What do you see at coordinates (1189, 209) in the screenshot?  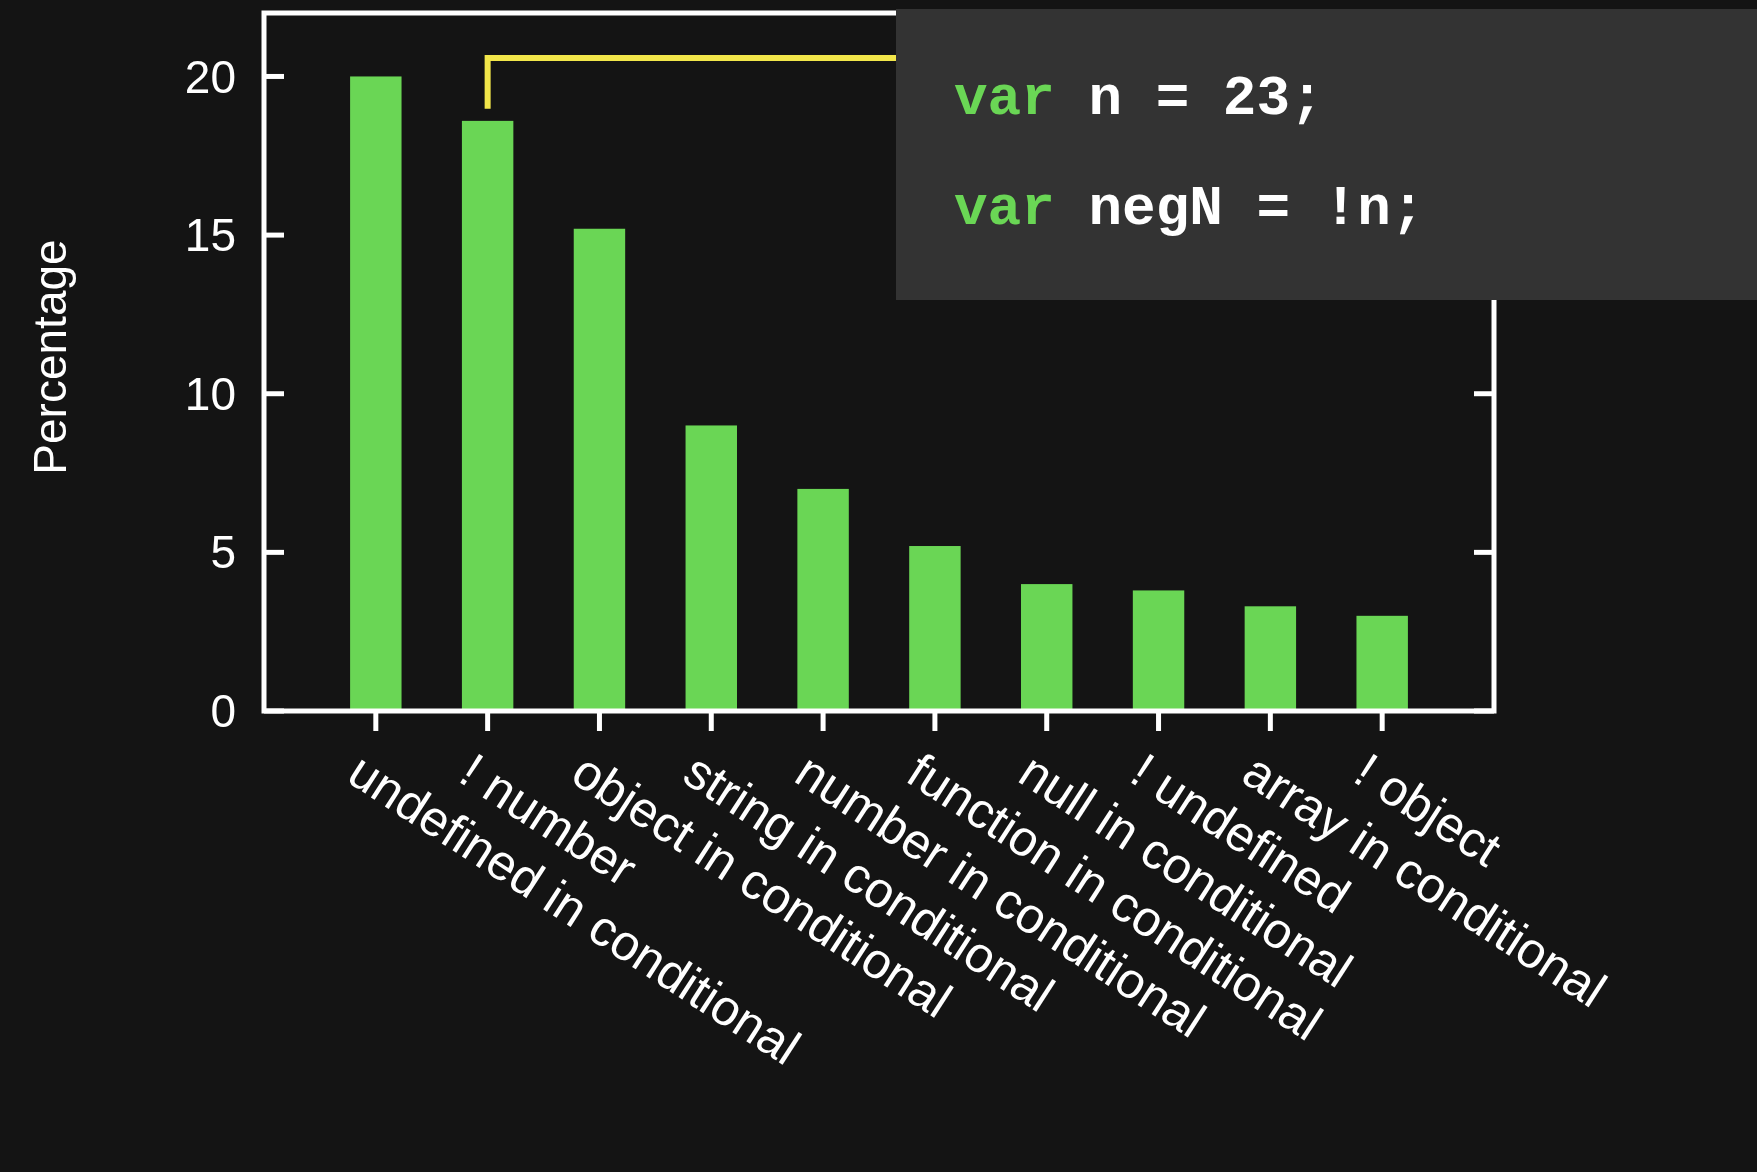 I see `annotation: var negN = !n;` at bounding box center [1189, 209].